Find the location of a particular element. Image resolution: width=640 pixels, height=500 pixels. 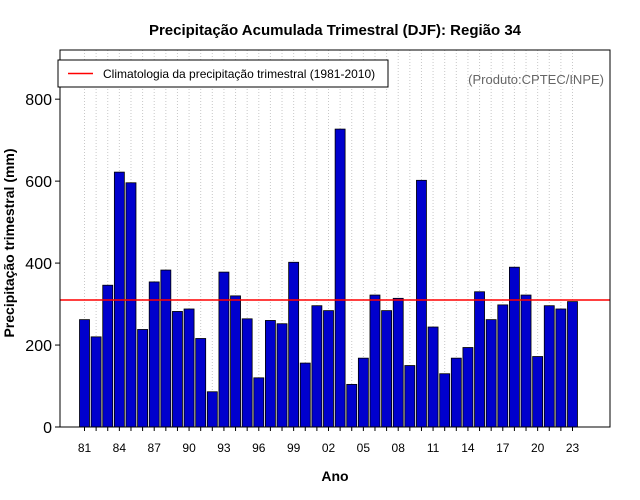

x-tick-label-23: 23 is located at coordinates (573, 448).